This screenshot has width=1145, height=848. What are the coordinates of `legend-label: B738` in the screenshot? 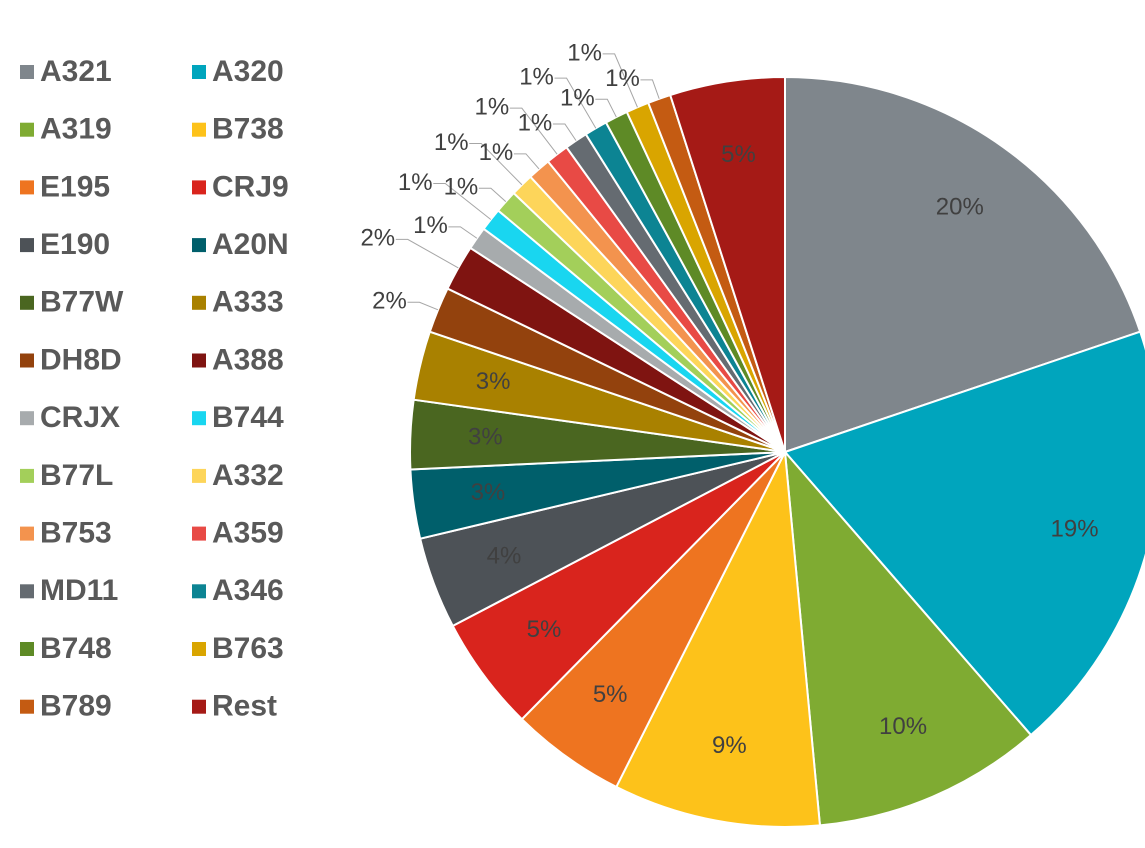 It's located at (248, 129).